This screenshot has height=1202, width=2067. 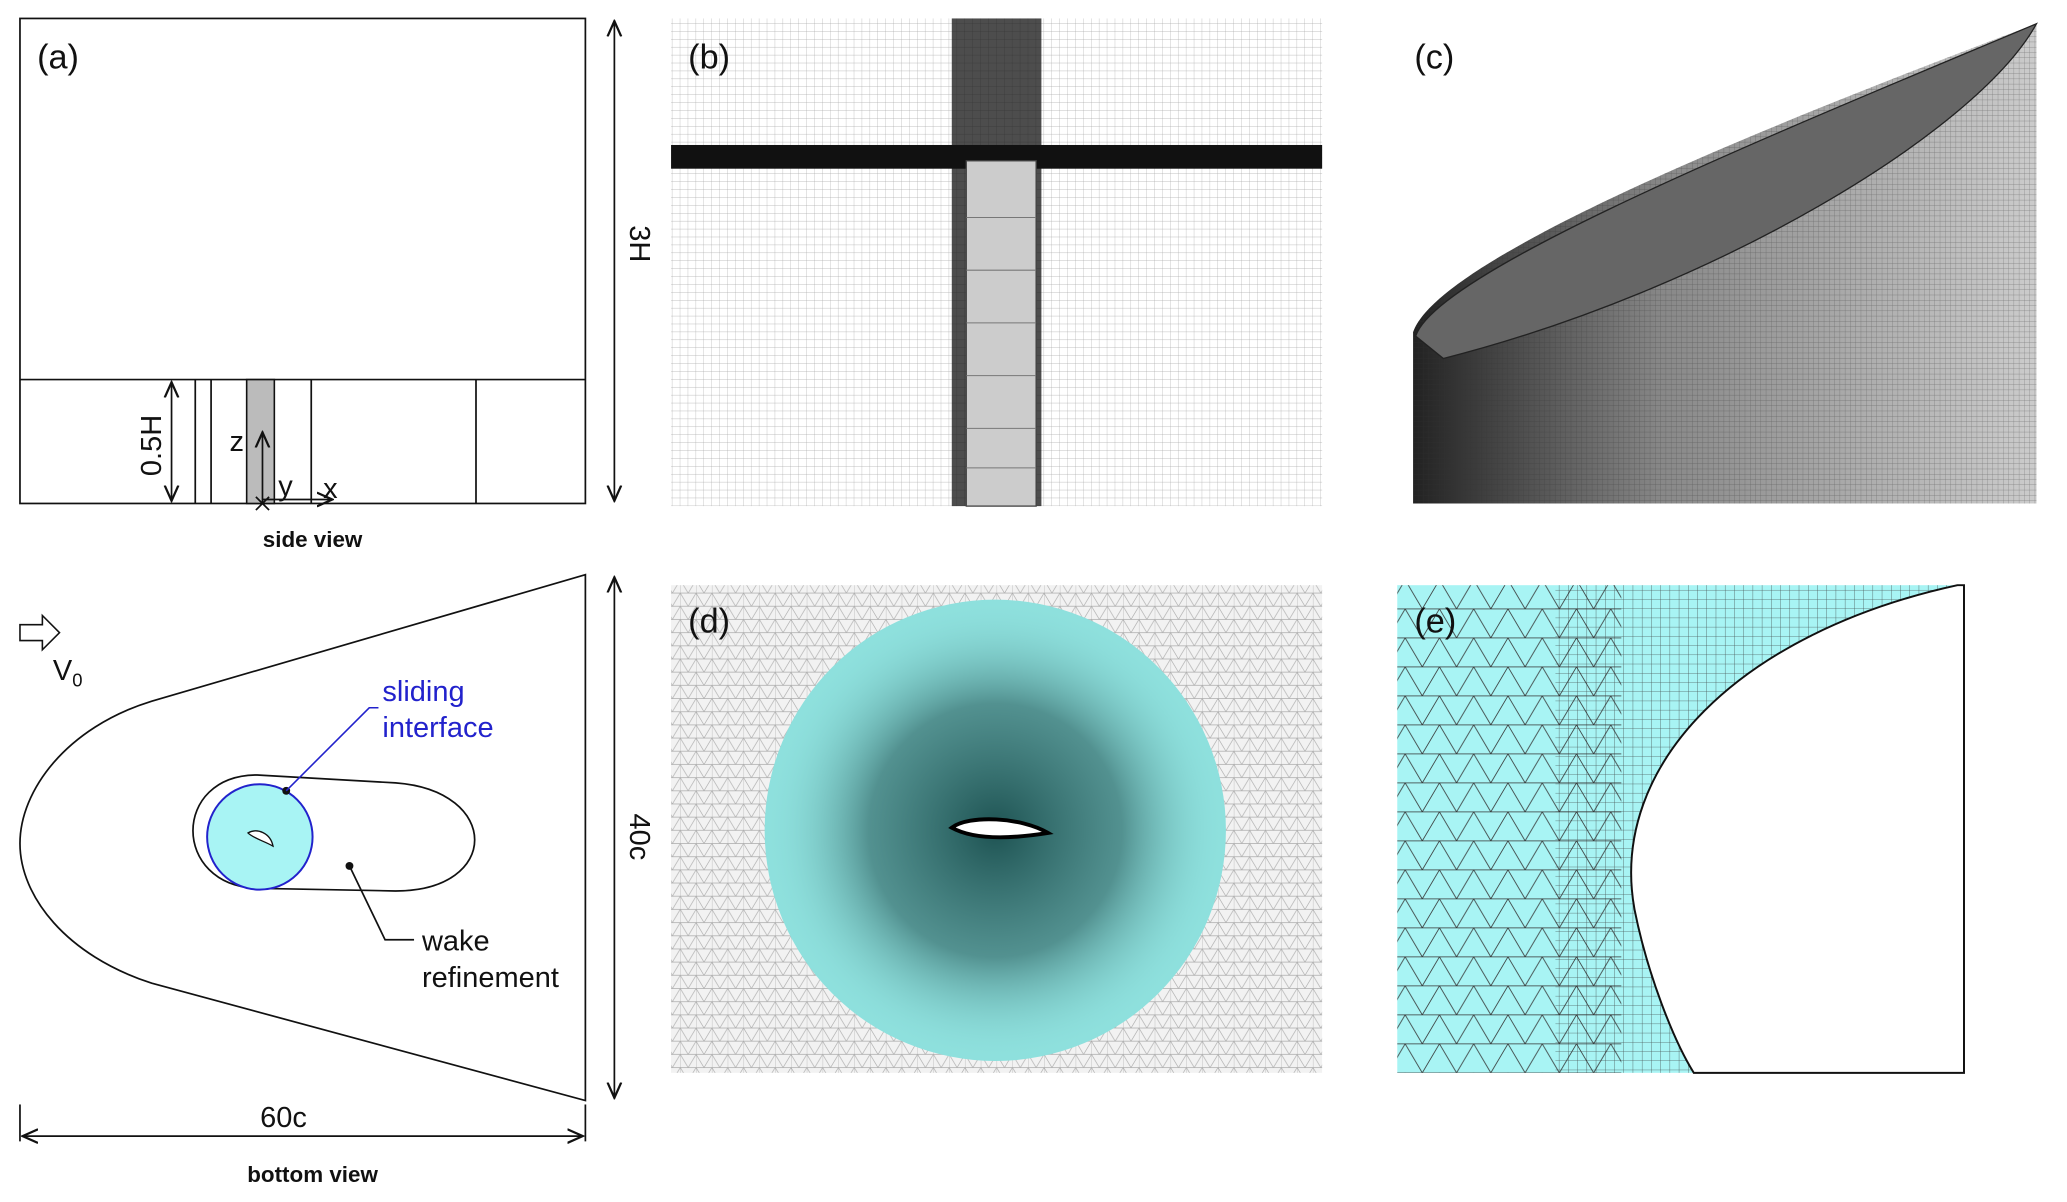 What do you see at coordinates (1001, 342) in the screenshot?
I see `blade-lines` at bounding box center [1001, 342].